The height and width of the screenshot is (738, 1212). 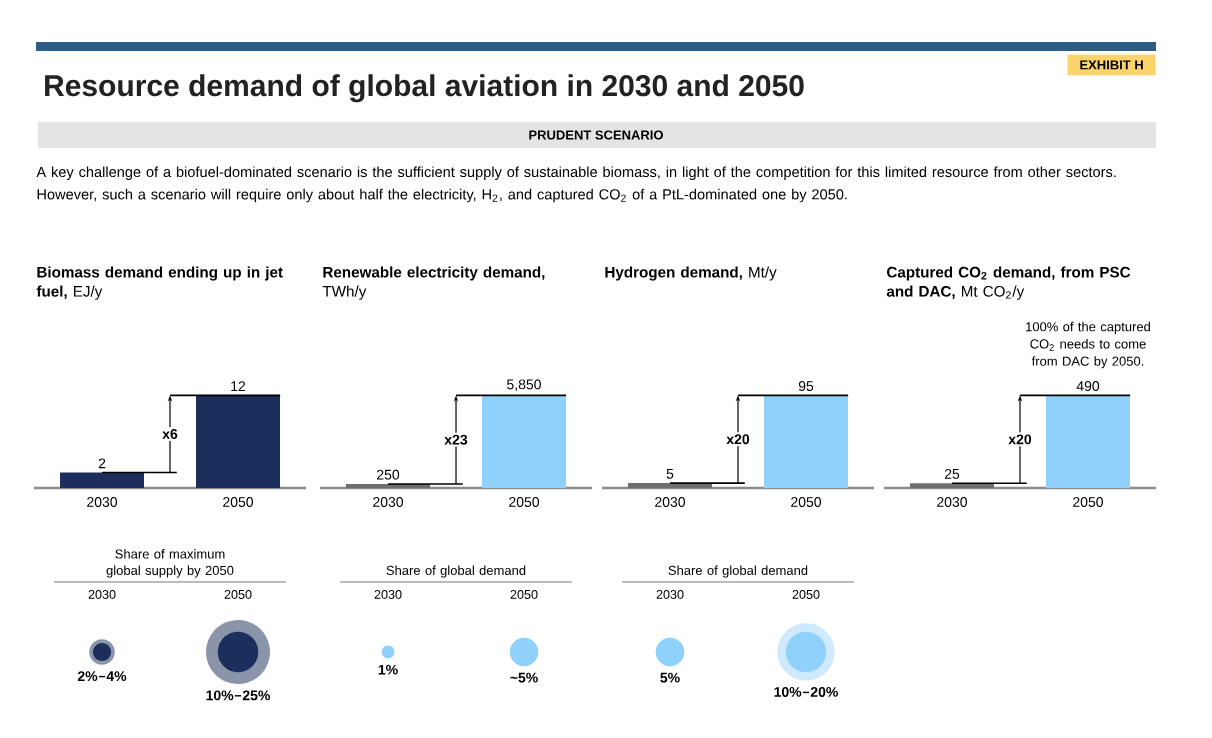 What do you see at coordinates (424, 88) in the screenshot?
I see `text: Resource demand of global aviation in 2030 and 2050` at bounding box center [424, 88].